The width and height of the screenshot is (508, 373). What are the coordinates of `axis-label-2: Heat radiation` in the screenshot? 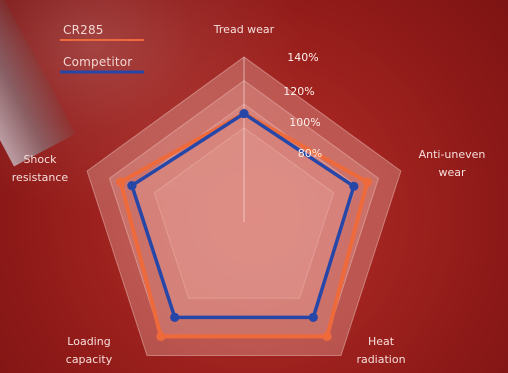 It's located at (380, 350).